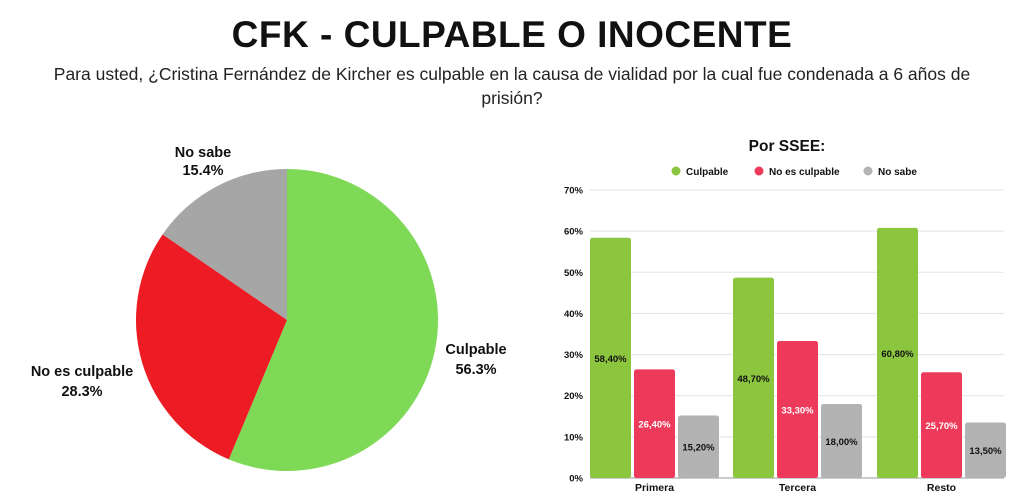 This screenshot has height=498, width=1024. I want to click on data-label-no-sabe-primera: 15,20%, so click(698, 448).